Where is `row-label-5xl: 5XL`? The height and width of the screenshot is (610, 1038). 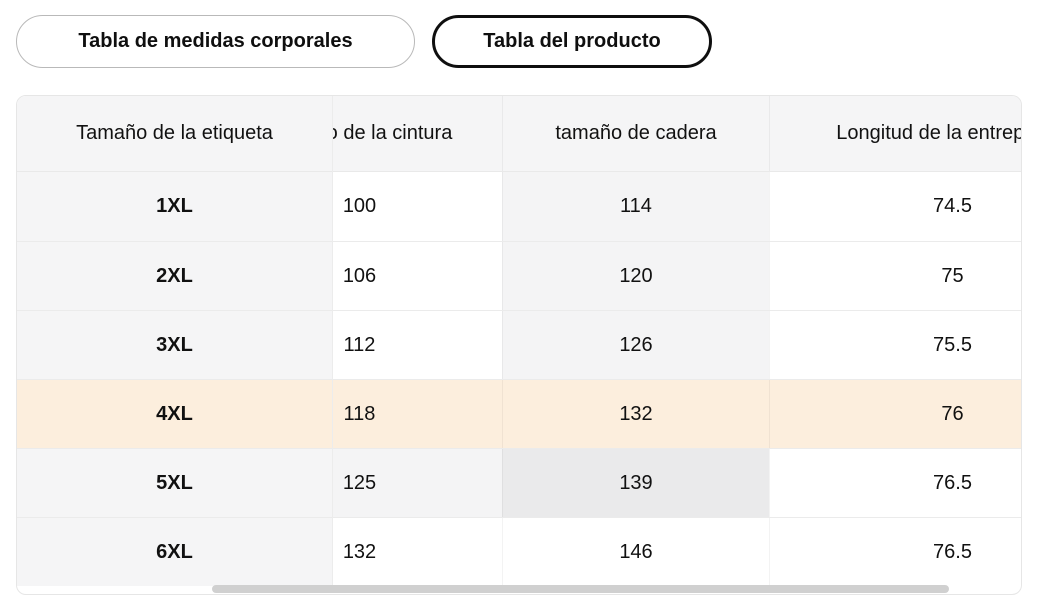
row-label-5xl: 5XL is located at coordinates (174, 482).